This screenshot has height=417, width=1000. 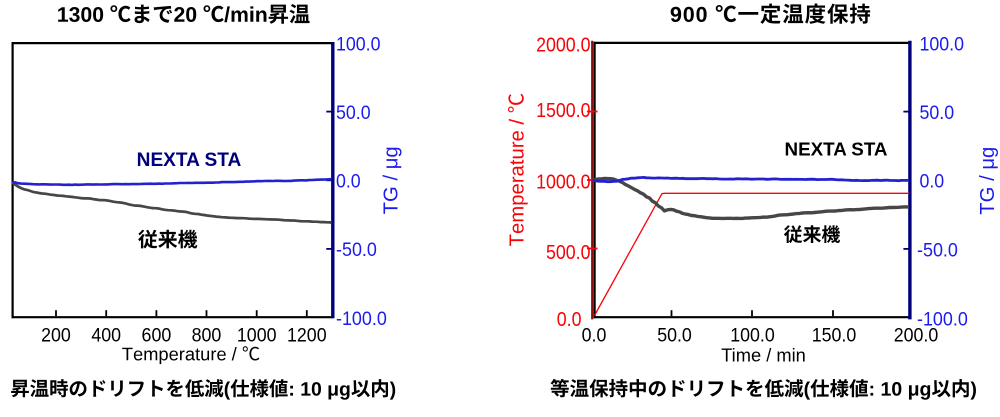 What do you see at coordinates (568, 253) in the screenshot?
I see `svg-text: 500.0` at bounding box center [568, 253].